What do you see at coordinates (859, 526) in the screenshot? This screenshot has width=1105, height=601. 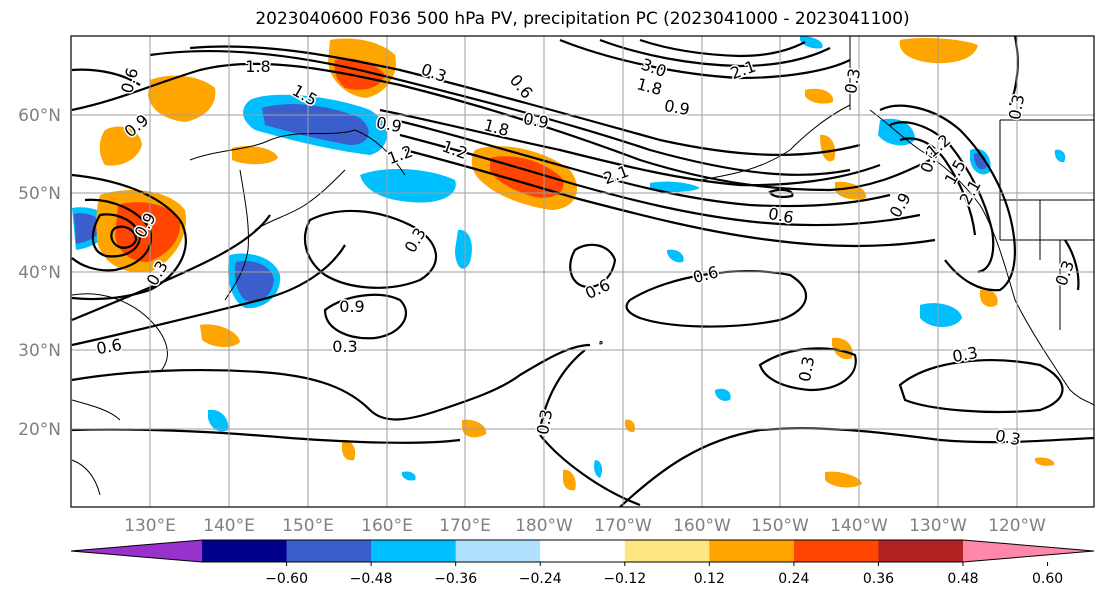 I see `lon-label: 140°W` at bounding box center [859, 526].